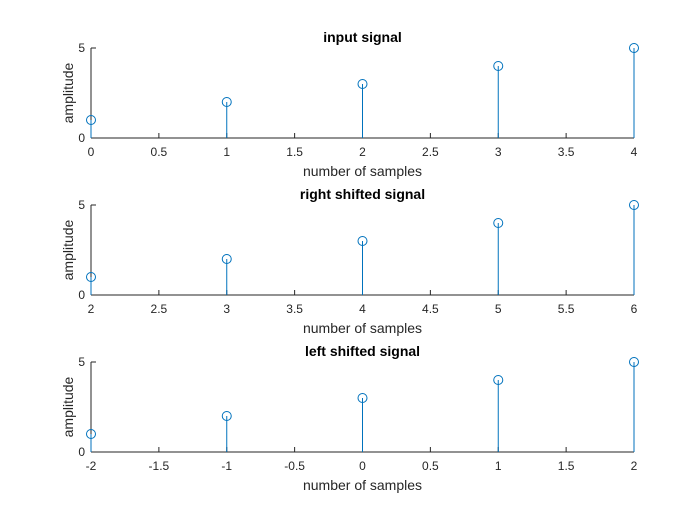 The image size is (700, 525). I want to click on x-tick-label: 5.5, so click(566, 309).